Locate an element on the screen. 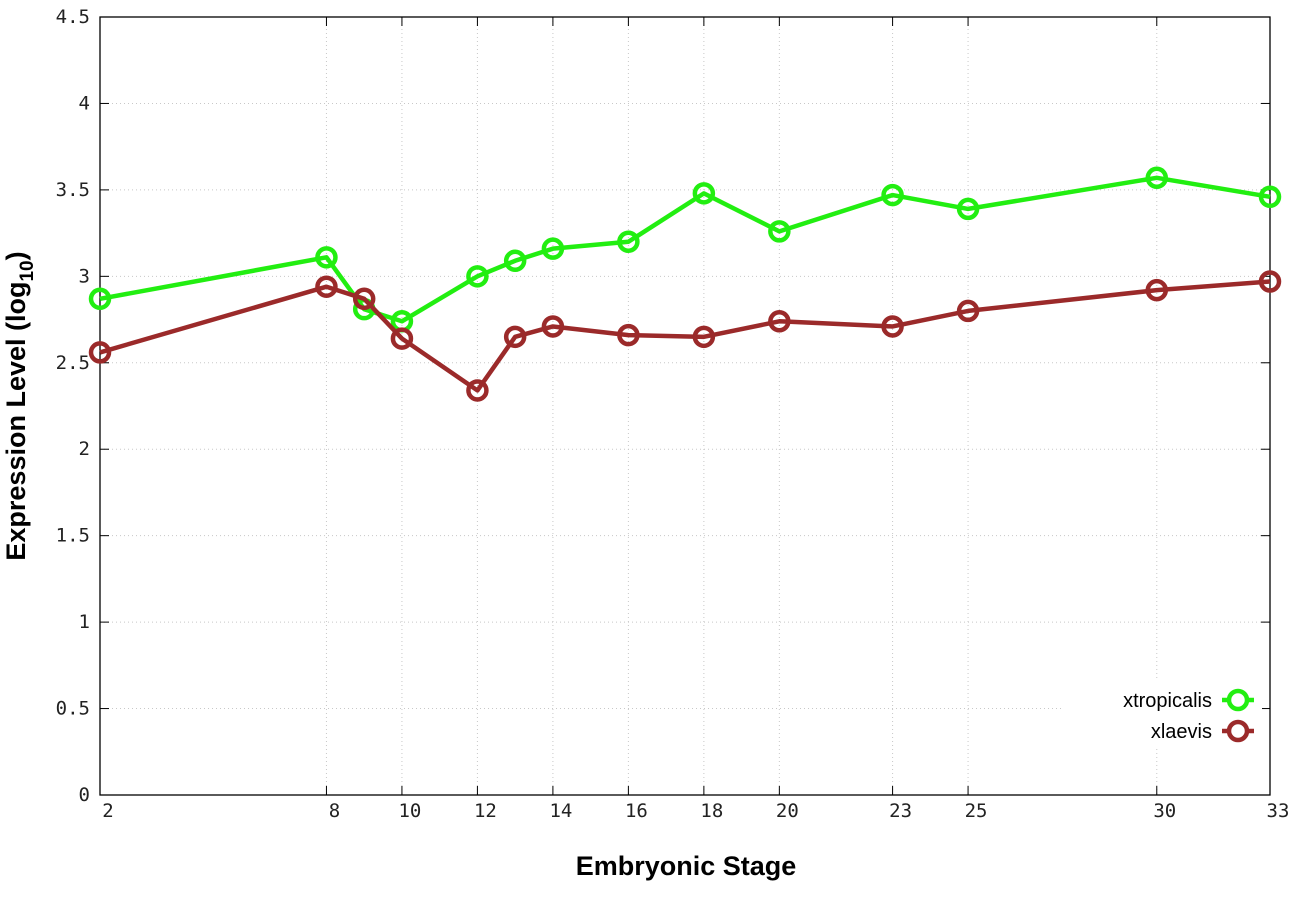 This screenshot has height=907, width=1296. x-tick-label: 2 is located at coordinates (107, 811).